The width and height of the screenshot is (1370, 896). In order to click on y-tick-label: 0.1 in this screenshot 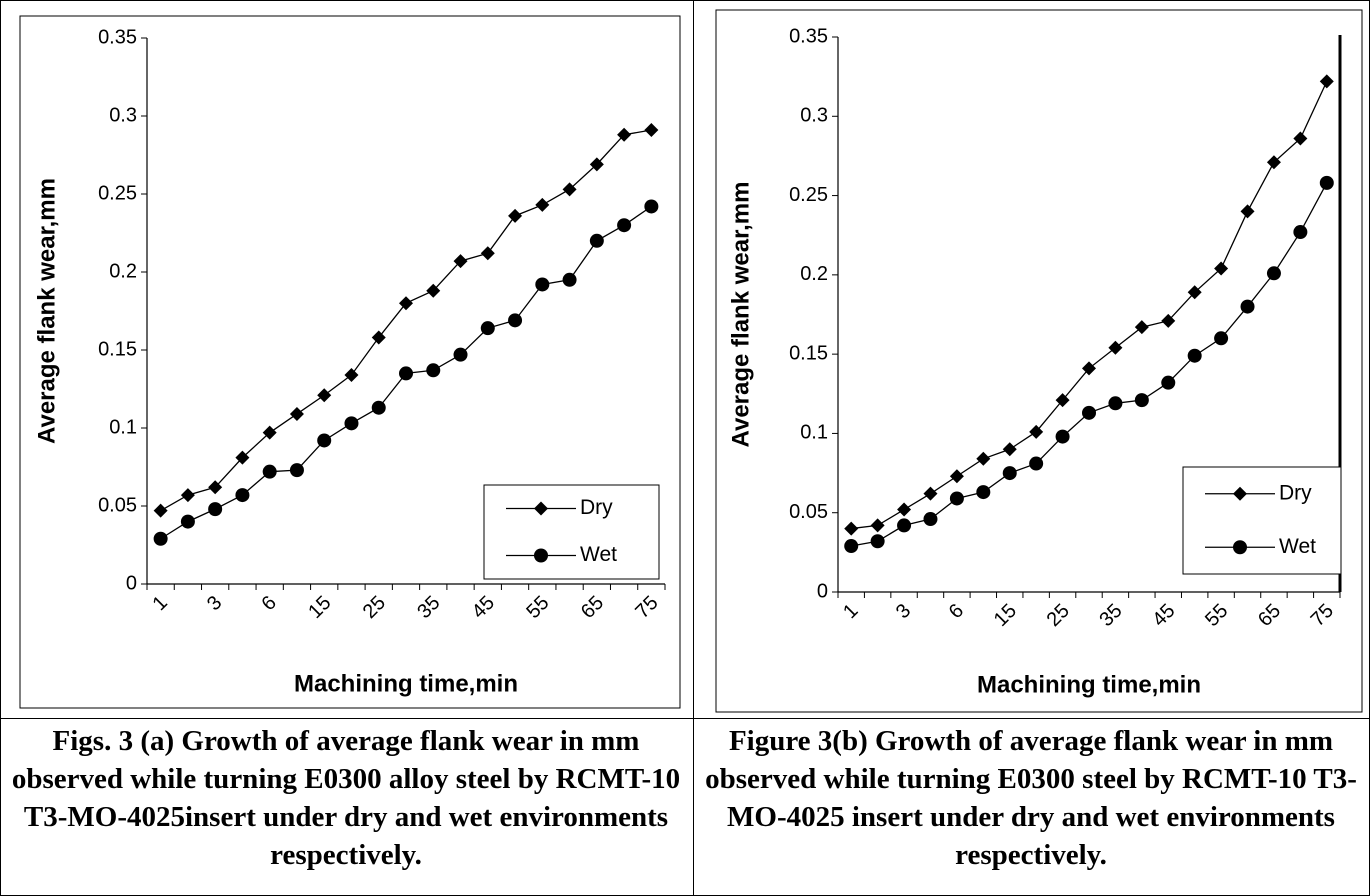, I will do `click(814, 433)`.